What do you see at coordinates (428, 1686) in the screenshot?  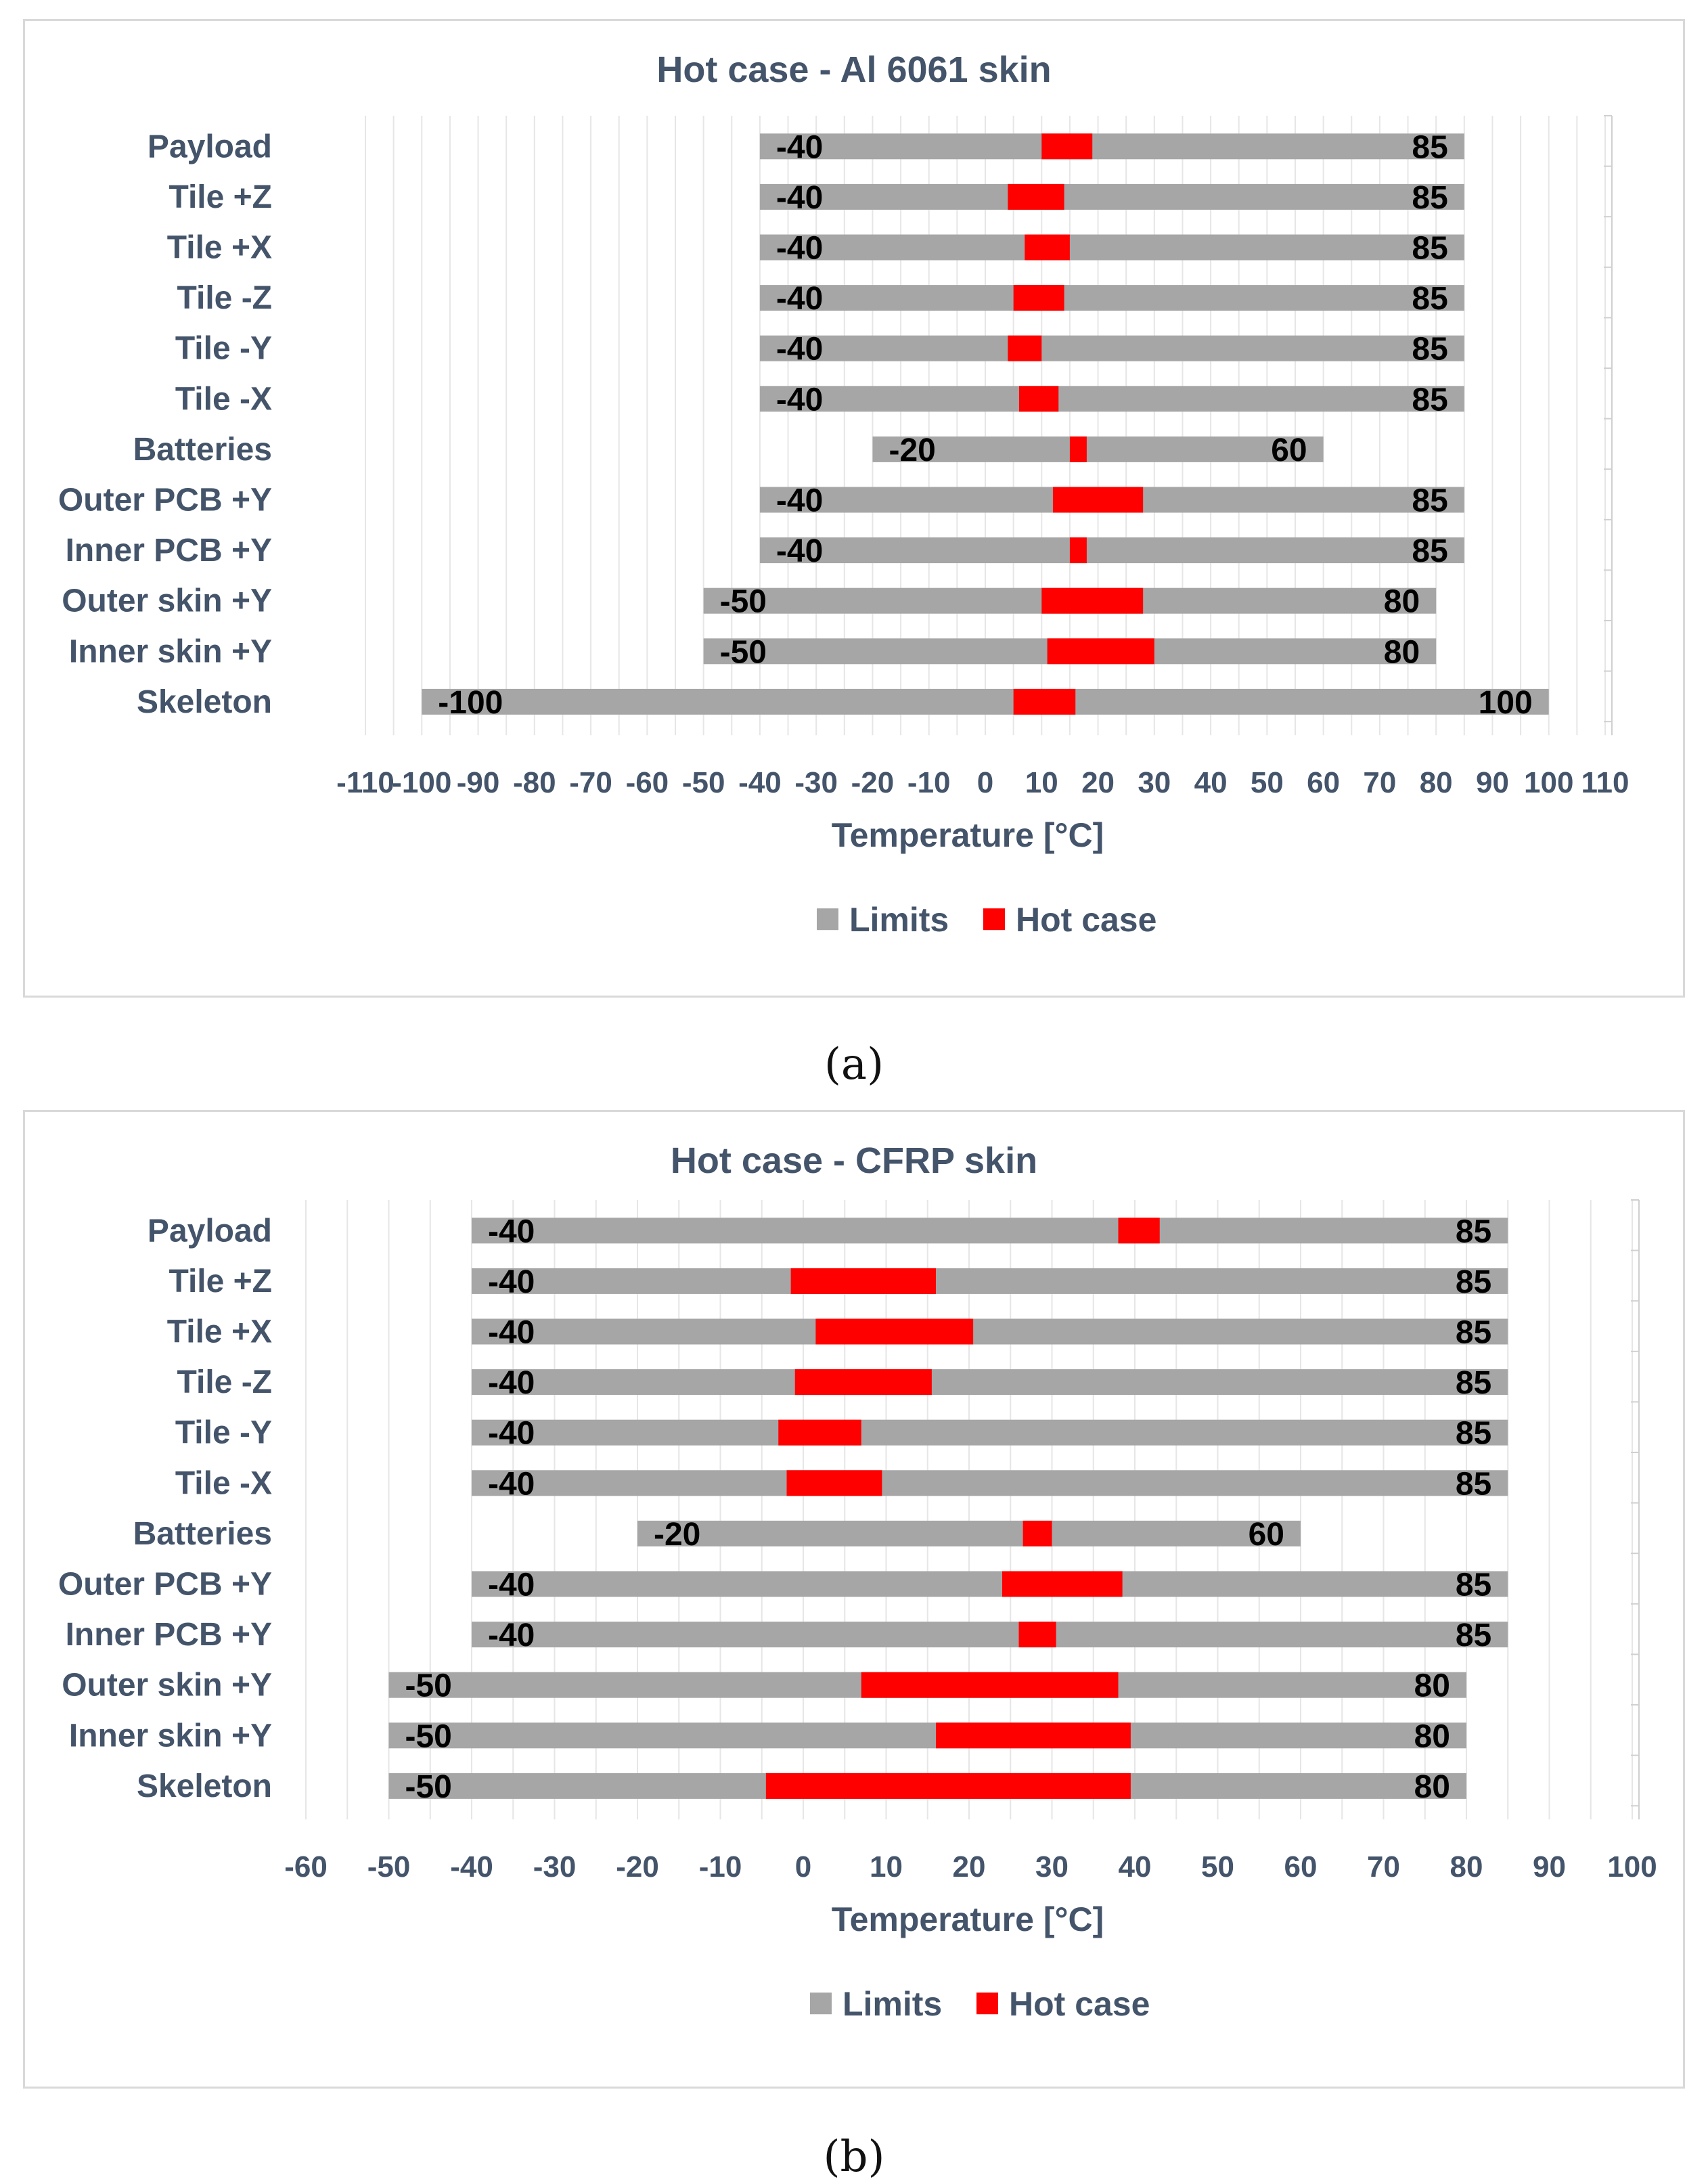 I see `min-label-outer-skin-y: -50` at bounding box center [428, 1686].